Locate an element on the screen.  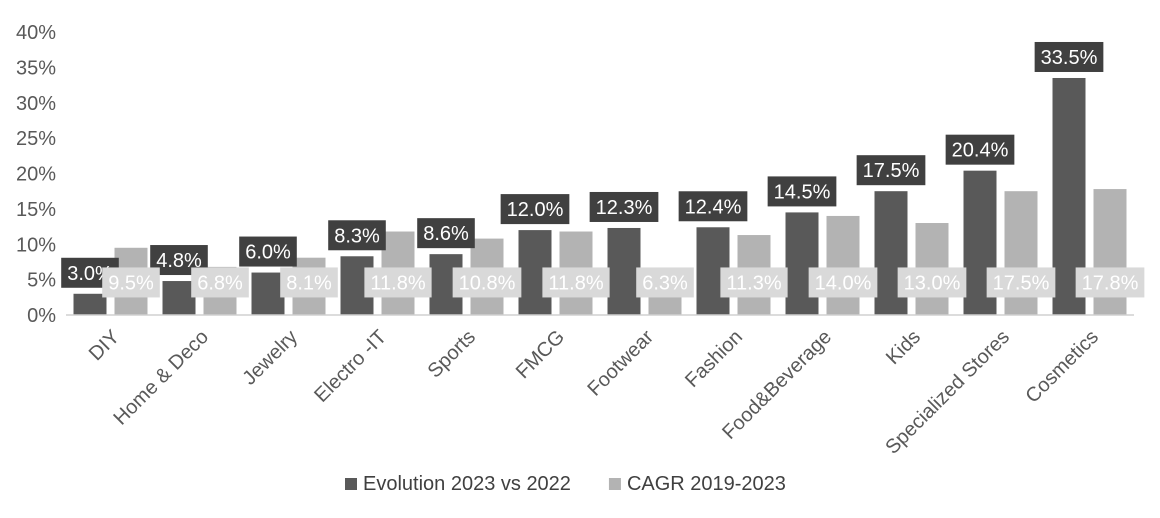
x-category-label: Electro -IT is located at coordinates (350, 366).